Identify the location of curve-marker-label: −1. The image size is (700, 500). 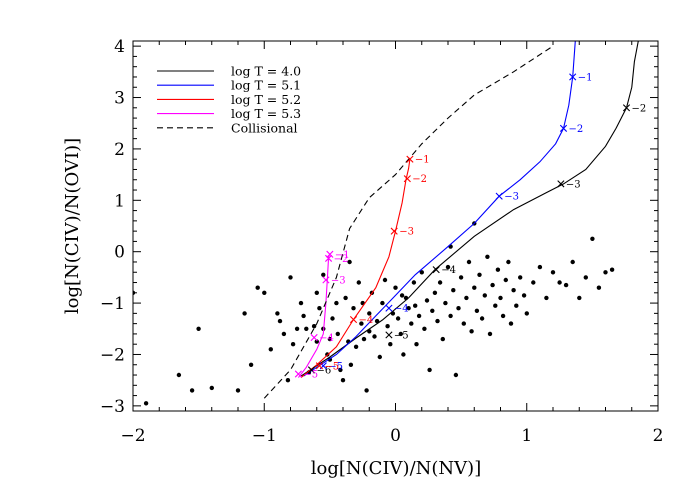
(422, 160).